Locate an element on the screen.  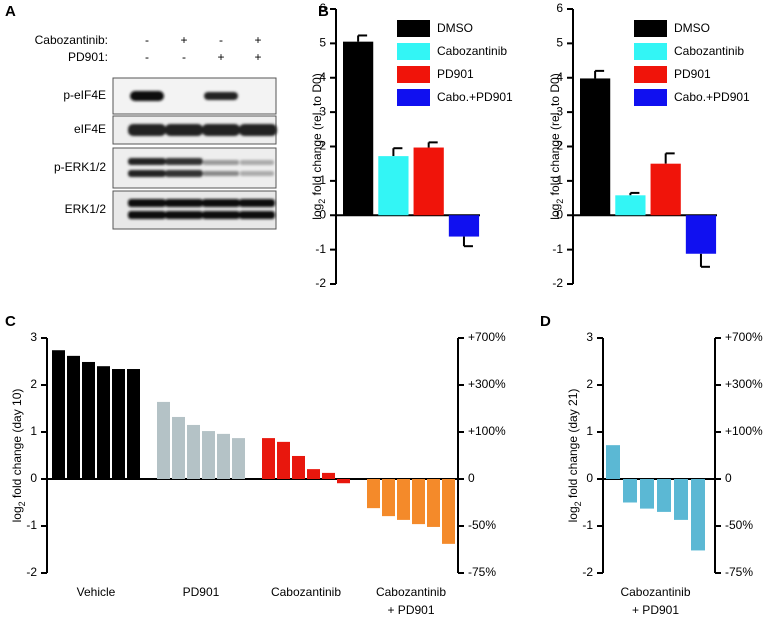
y2-tick-label: +300% is located at coordinates (487, 384).